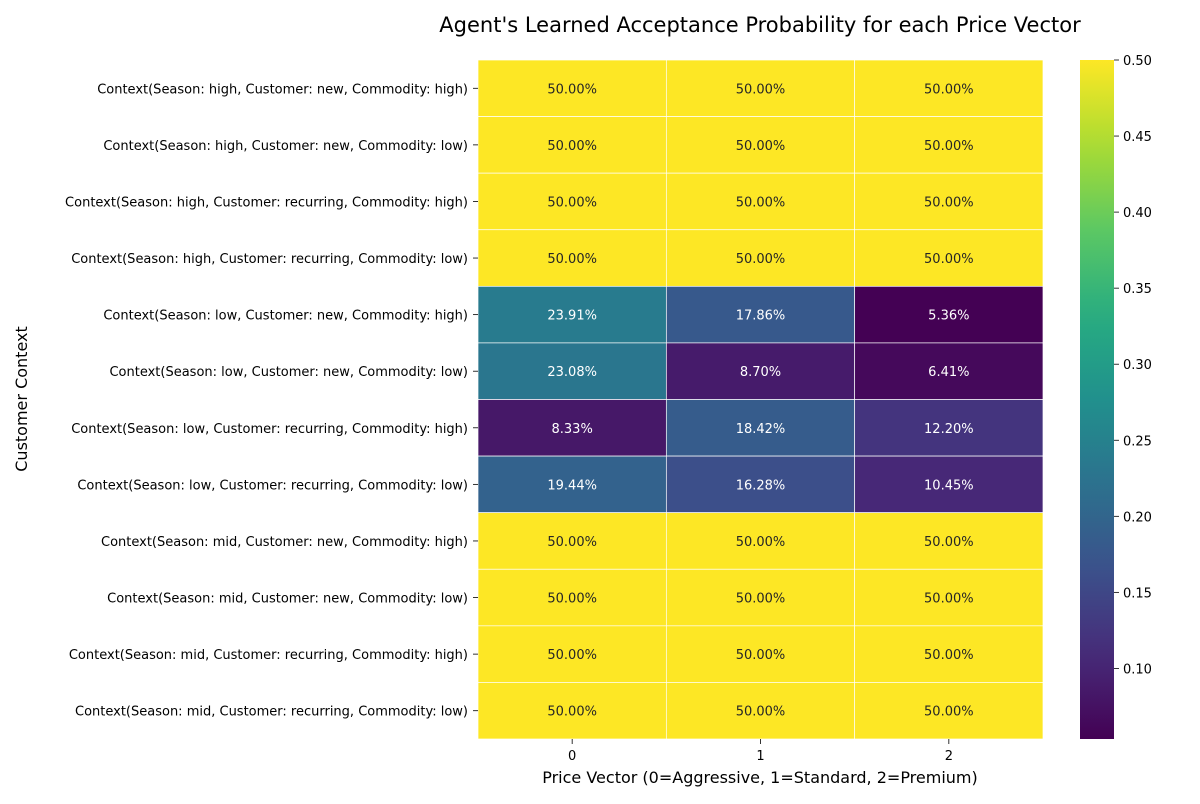 The height and width of the screenshot is (804, 1200). What do you see at coordinates (949, 756) in the screenshot?
I see `x-tick-label: 2` at bounding box center [949, 756].